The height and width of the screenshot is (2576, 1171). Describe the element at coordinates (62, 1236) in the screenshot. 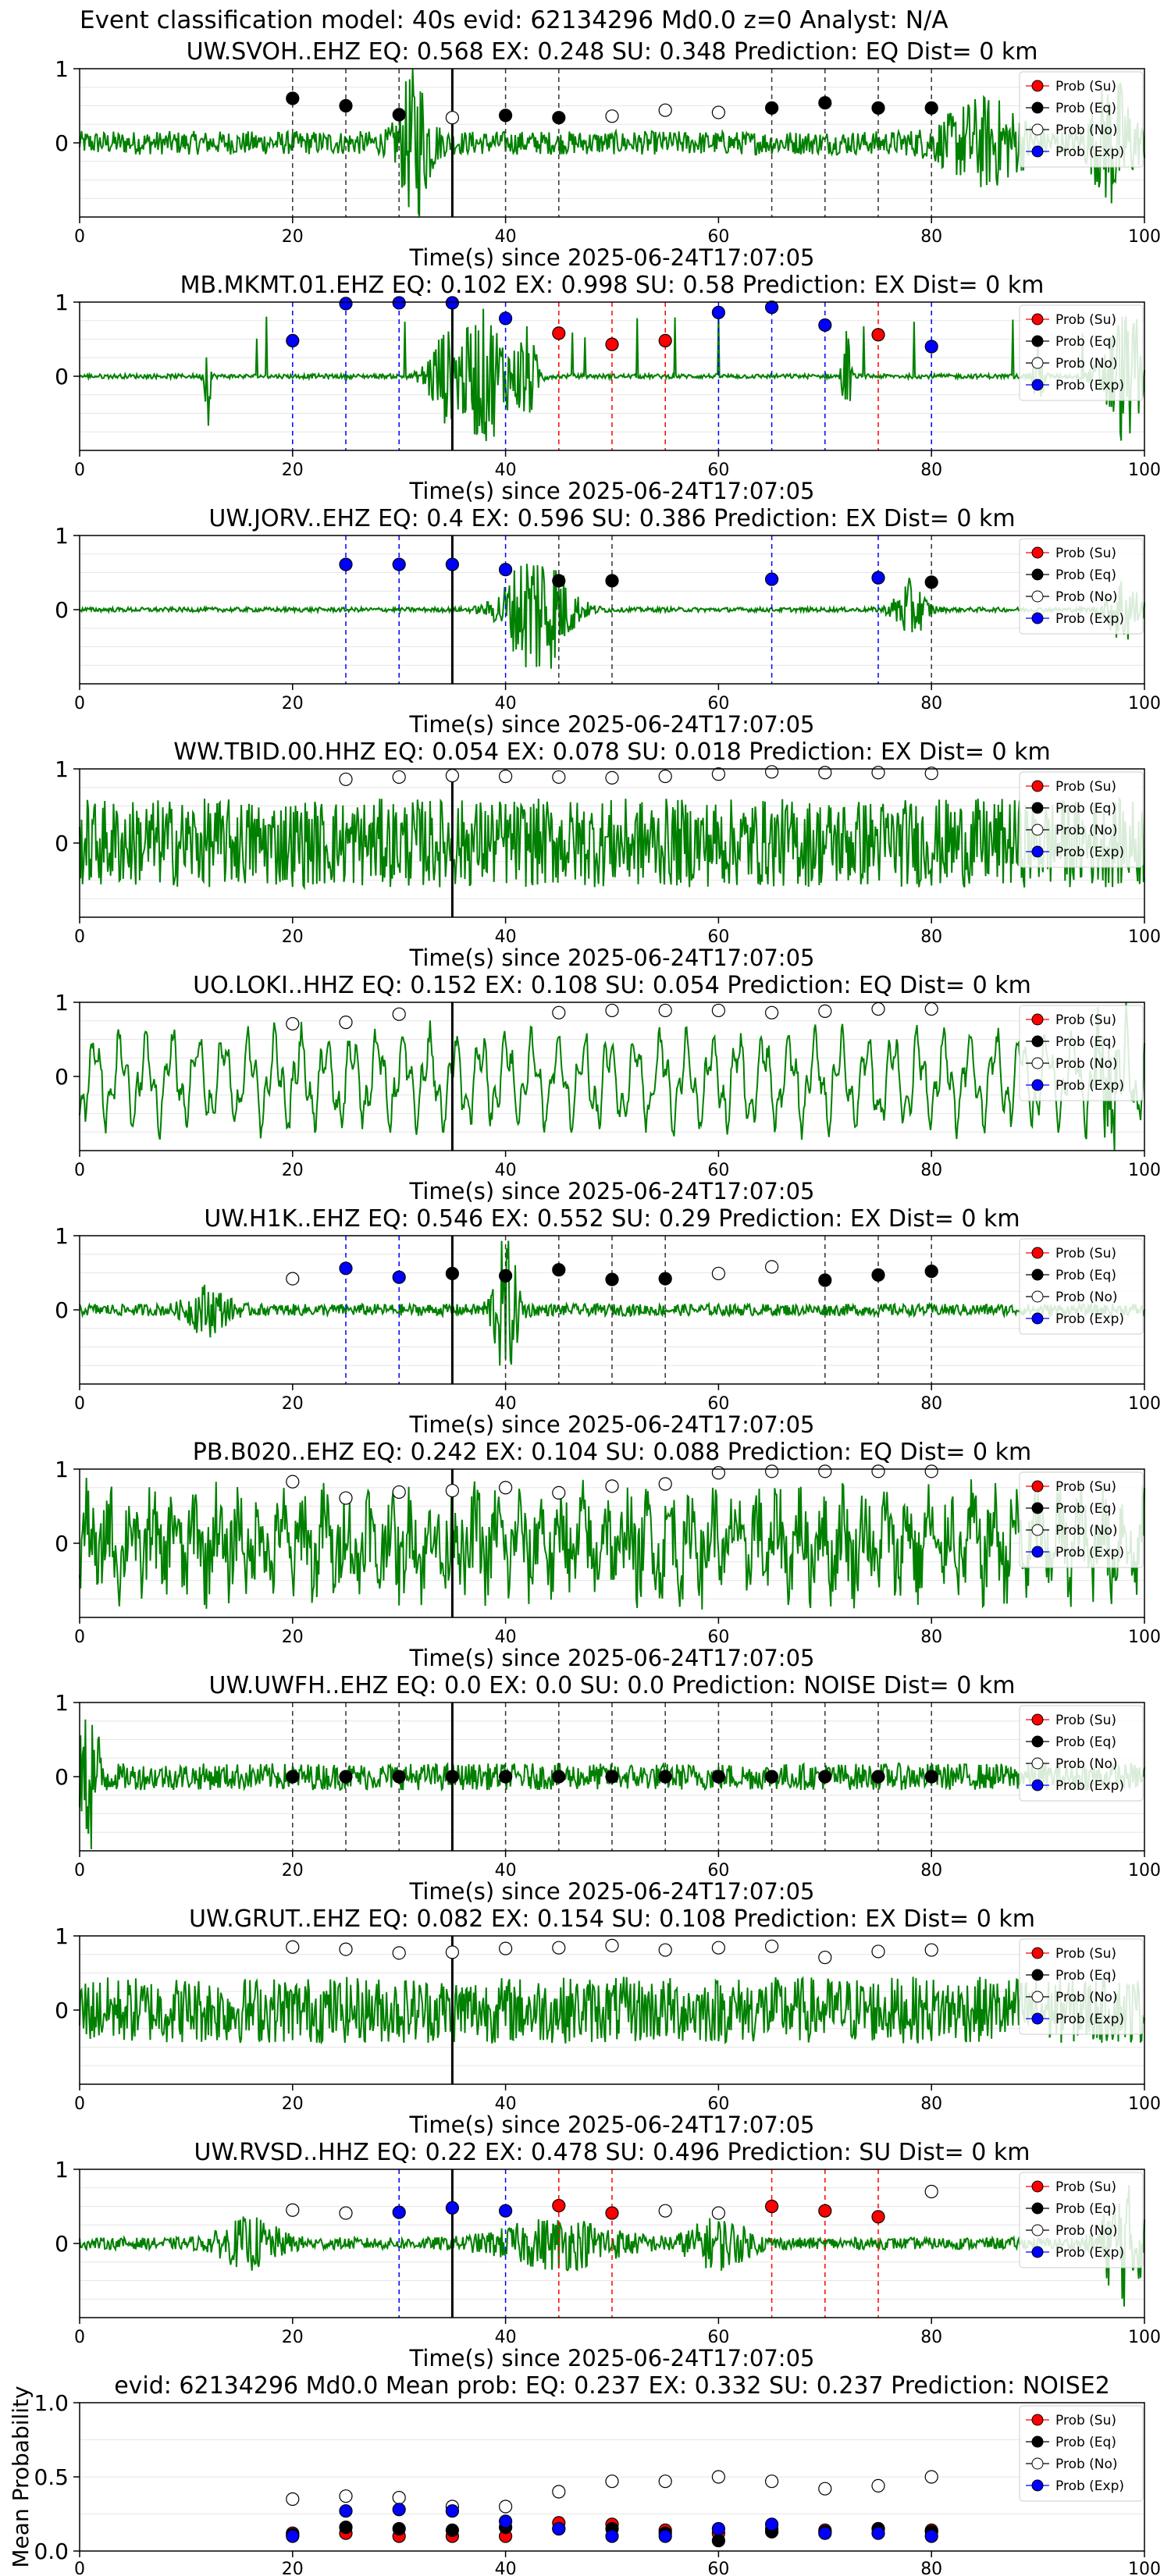

I see `y-tick-label: 1` at that location.